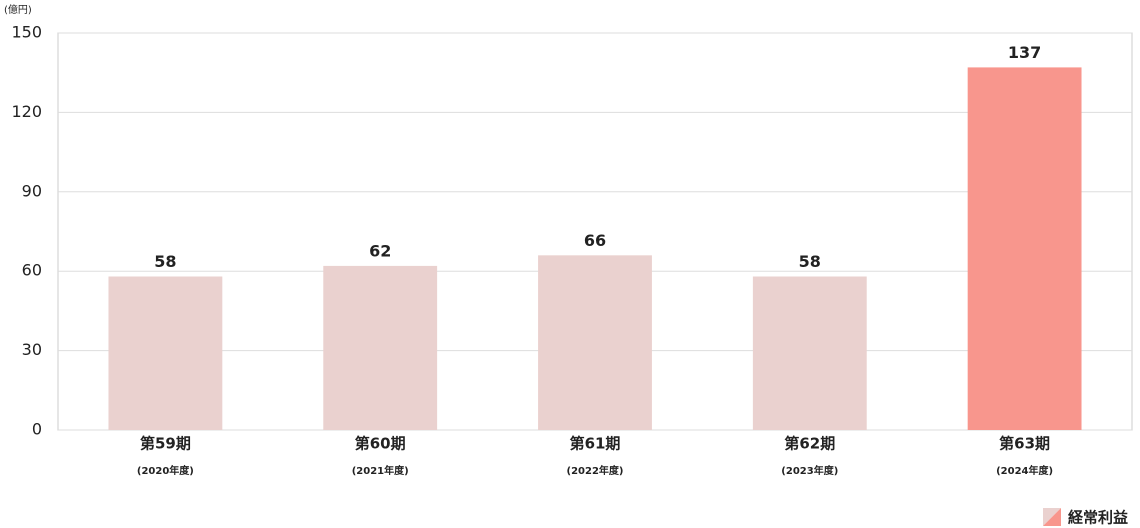 Image resolution: width=1140 pixels, height=528 pixels. Describe the element at coordinates (26, 32) in the screenshot. I see `y-tick-label: 150` at that location.